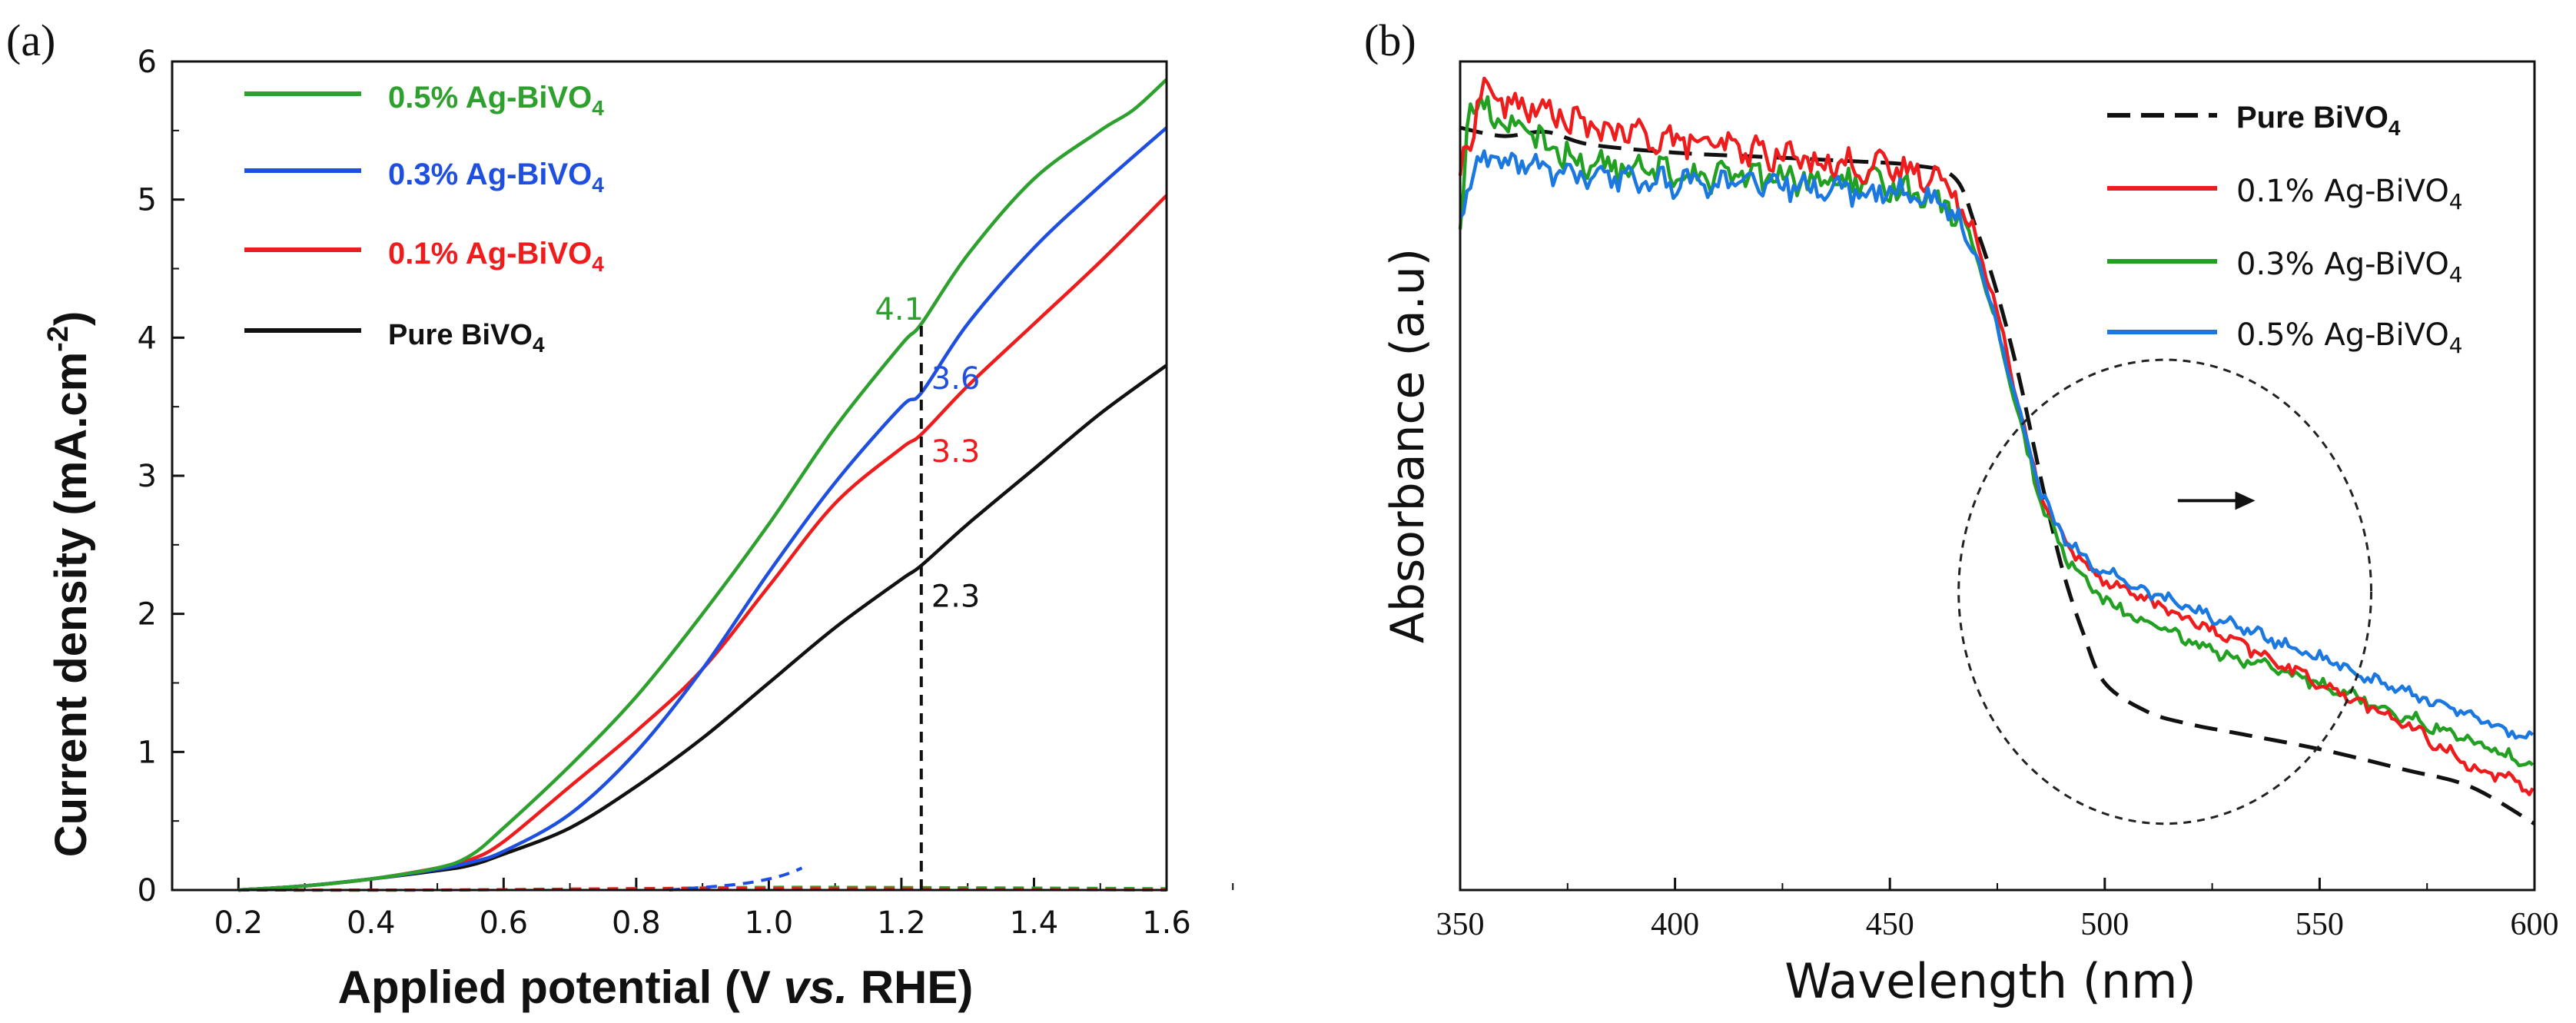  I want to click on xlabel-main: Applied potential (V, so click(561, 987).